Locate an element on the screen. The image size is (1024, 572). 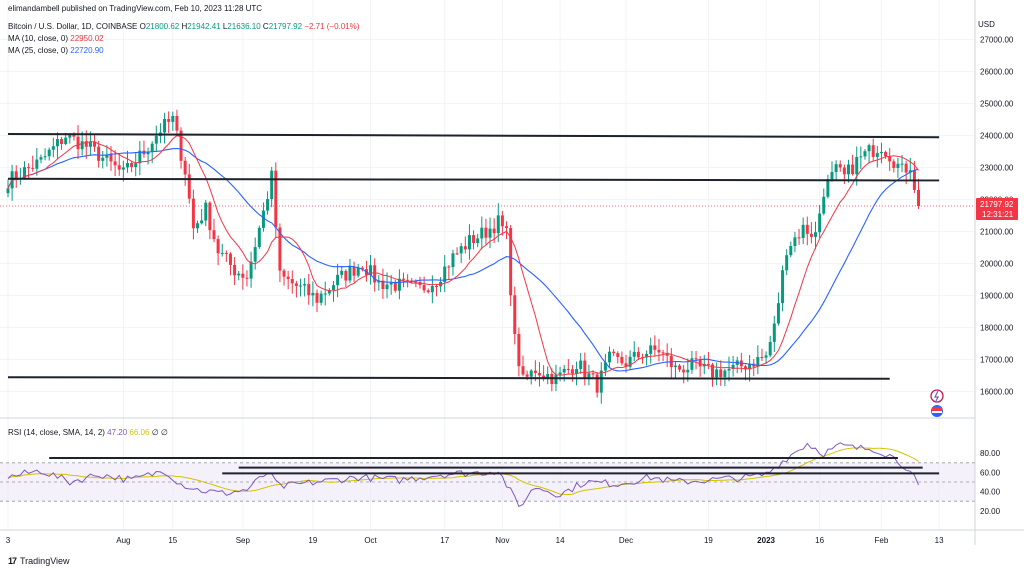
price-tick-label: 26000.00 is located at coordinates (997, 72).